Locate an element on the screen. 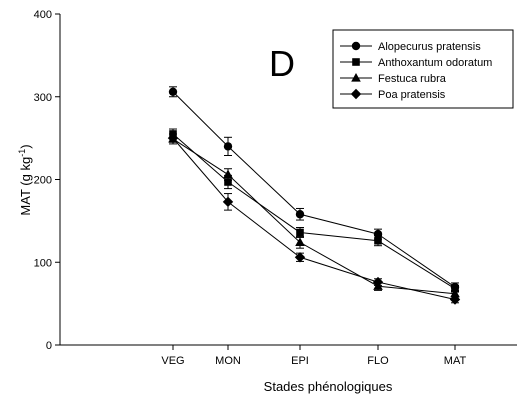 This screenshot has width=531, height=403. x-axis-title: Stades phénologiques is located at coordinates (328, 386).